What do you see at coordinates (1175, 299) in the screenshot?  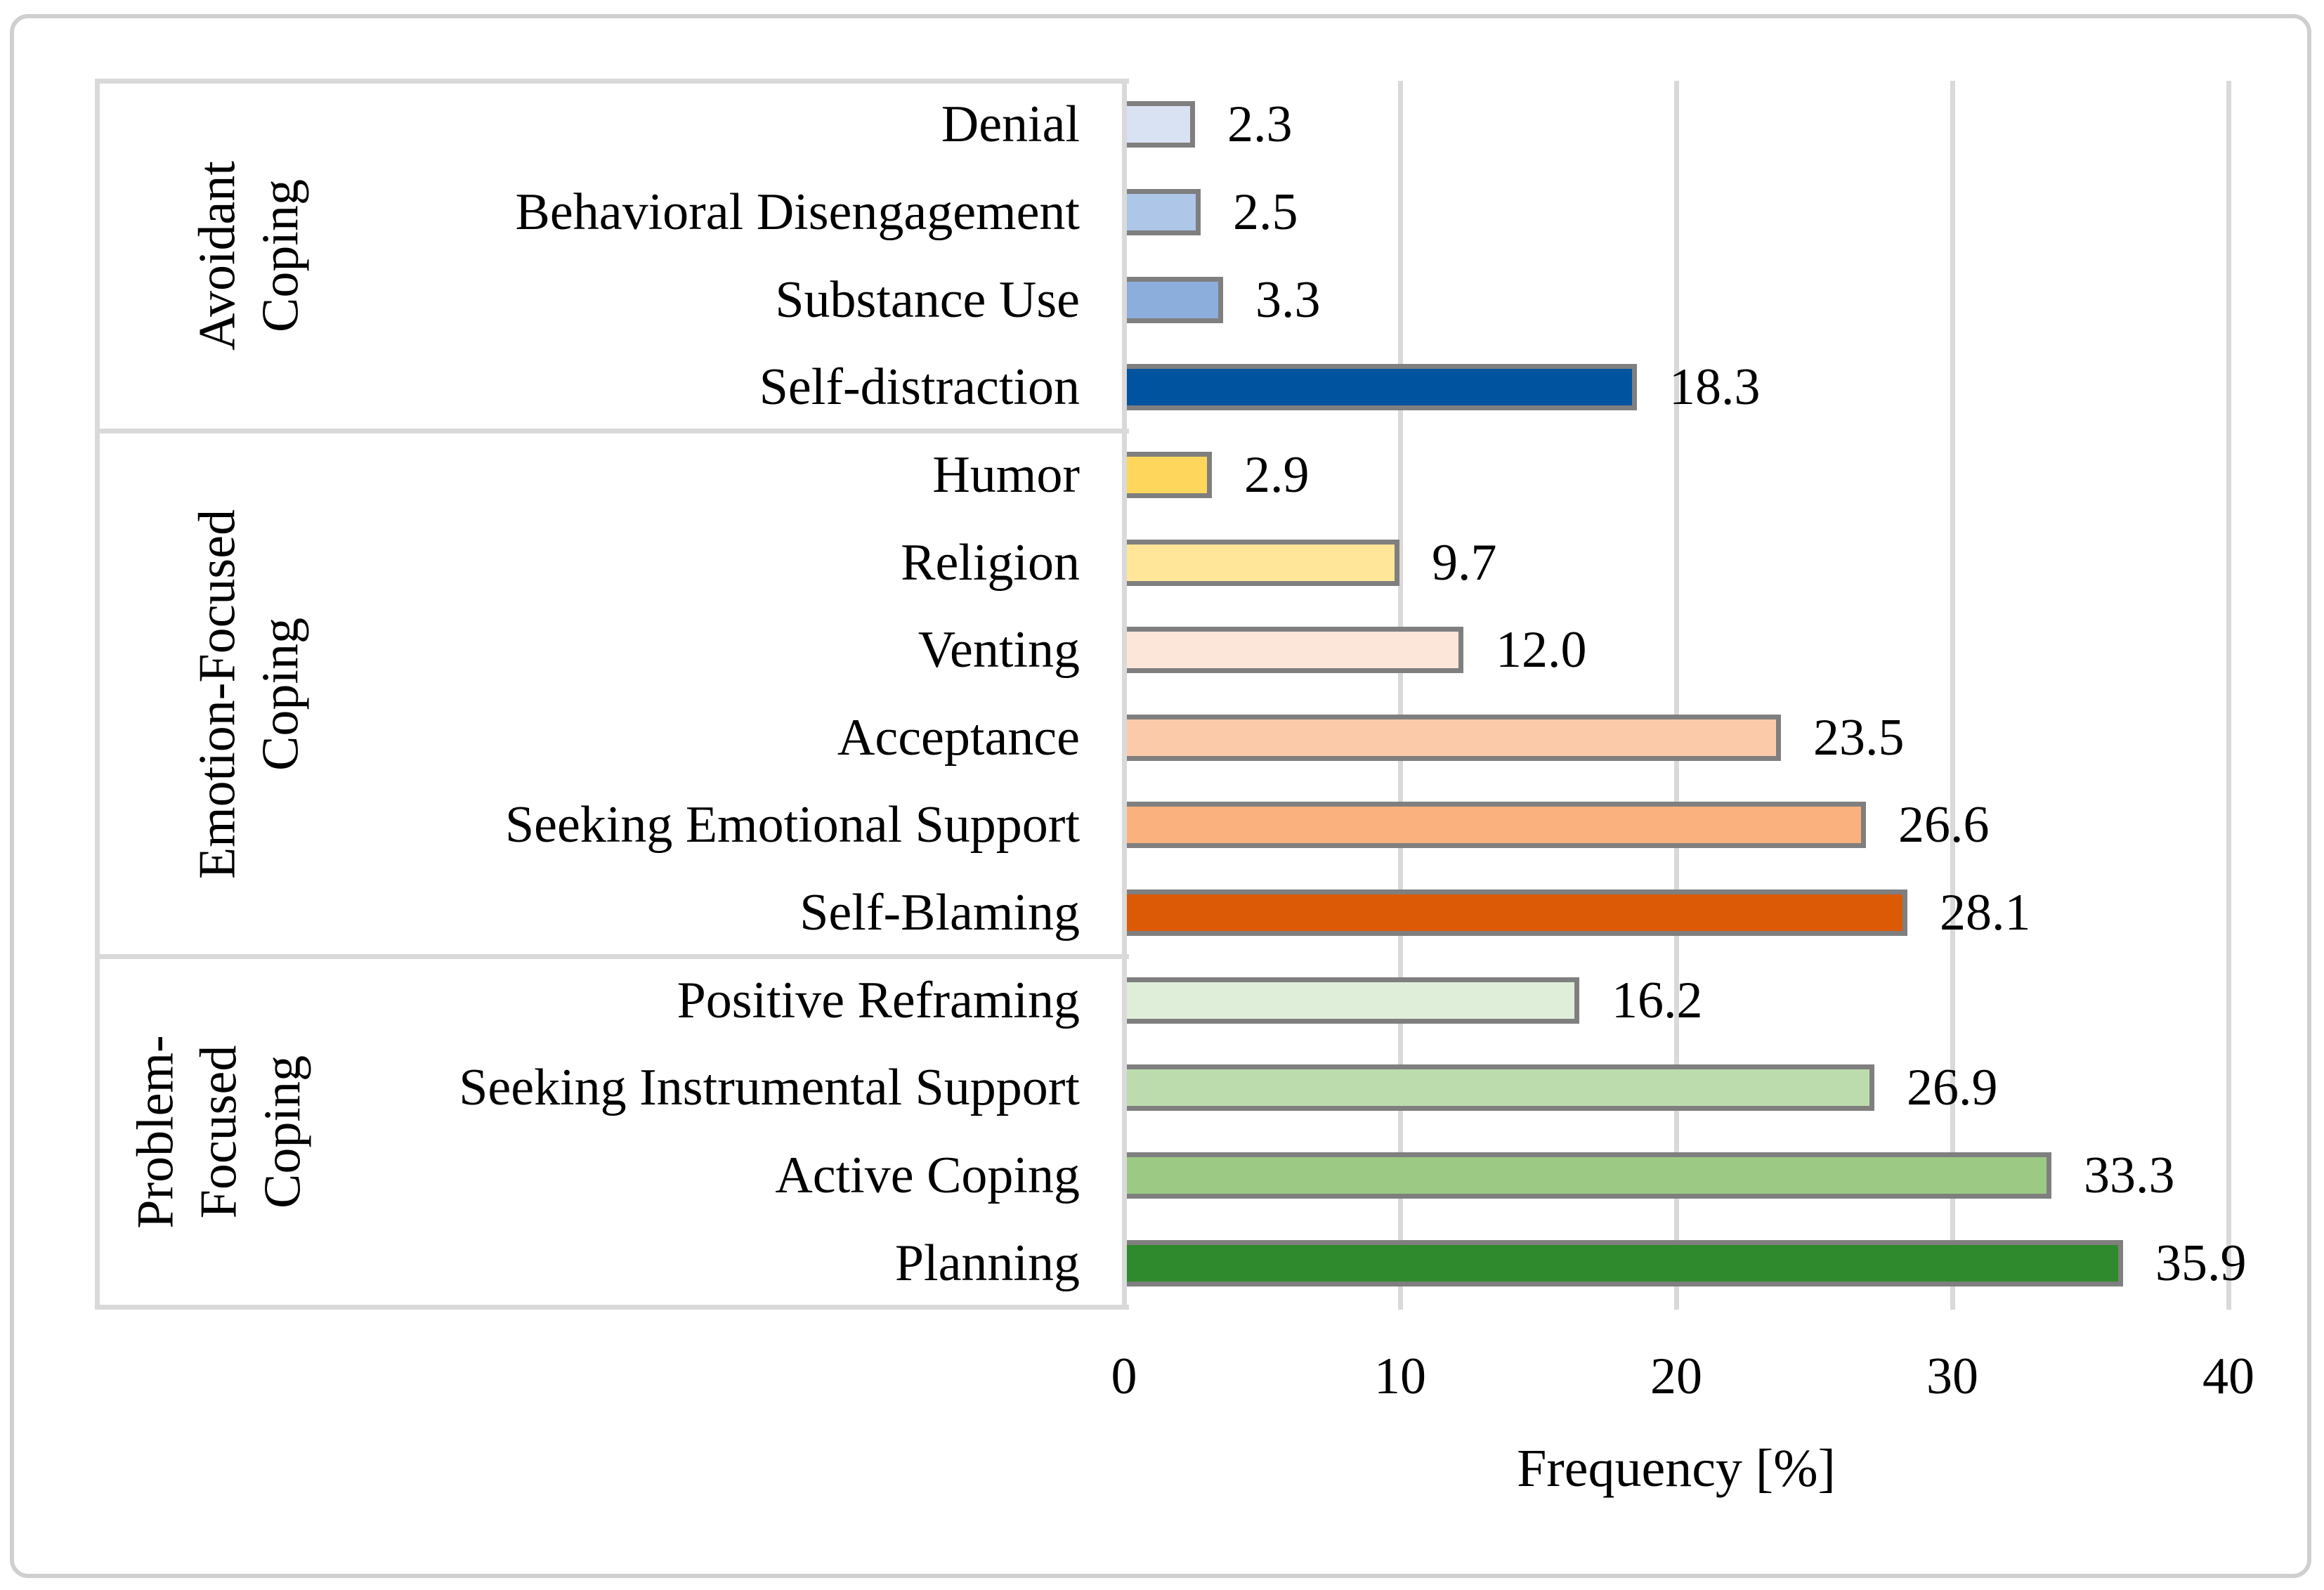 I see `bar-substance-use` at bounding box center [1175, 299].